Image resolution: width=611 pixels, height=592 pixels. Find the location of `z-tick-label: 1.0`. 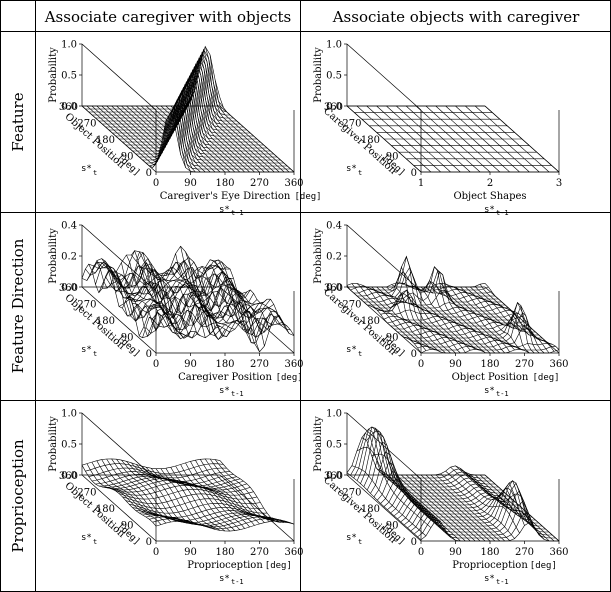

z-tick-label: 1.0 is located at coordinates (334, 414).